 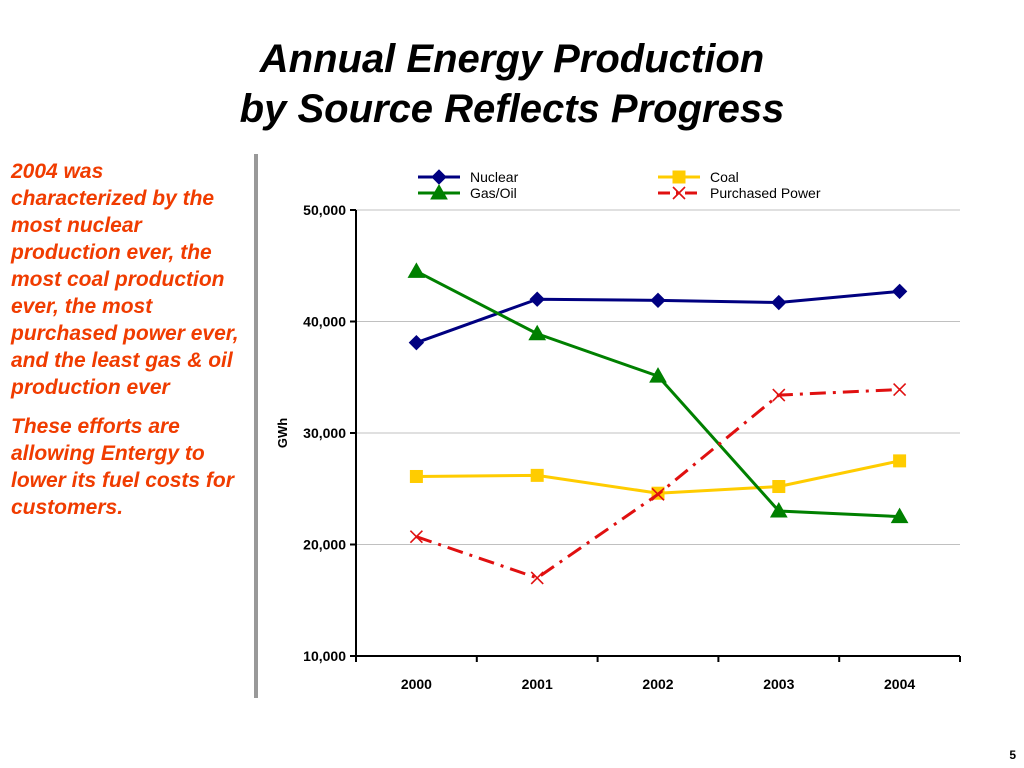 I want to click on x-tick-label: 2000, so click(x=416, y=684).